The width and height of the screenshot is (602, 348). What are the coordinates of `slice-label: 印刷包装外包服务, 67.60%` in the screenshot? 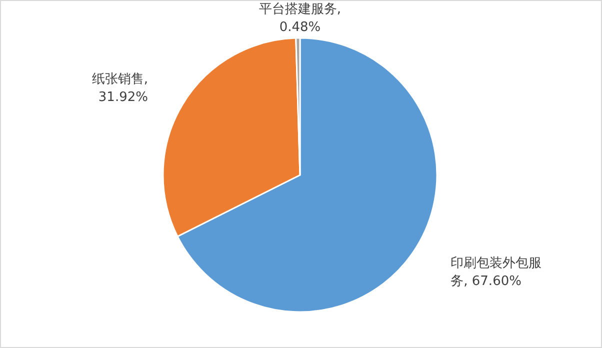 It's located at (496, 272).